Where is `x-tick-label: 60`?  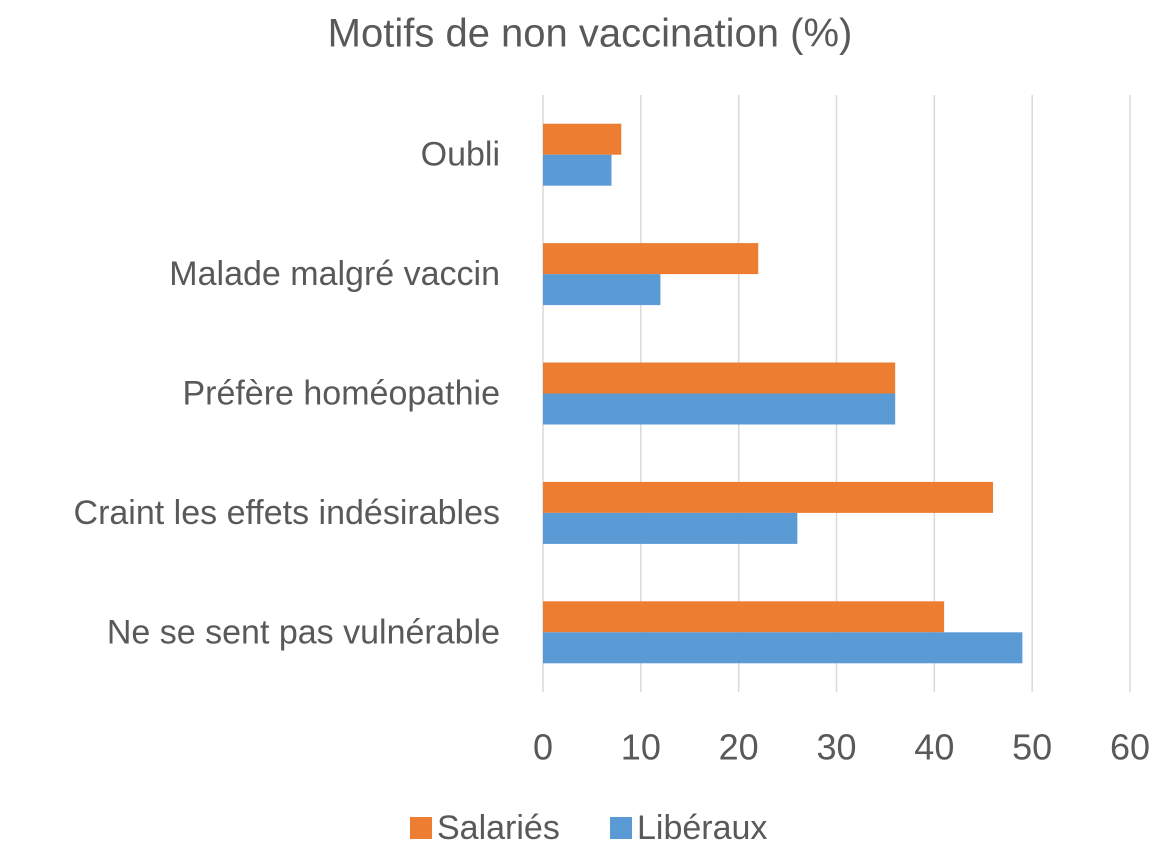
x-tick-label: 60 is located at coordinates (1130, 747).